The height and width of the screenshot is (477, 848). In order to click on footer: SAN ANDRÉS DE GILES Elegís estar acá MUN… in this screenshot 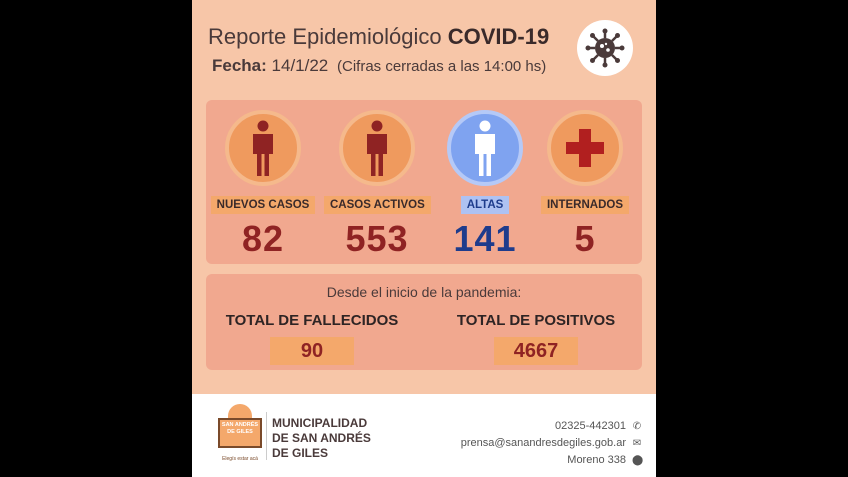, I will do `click(424, 435)`.